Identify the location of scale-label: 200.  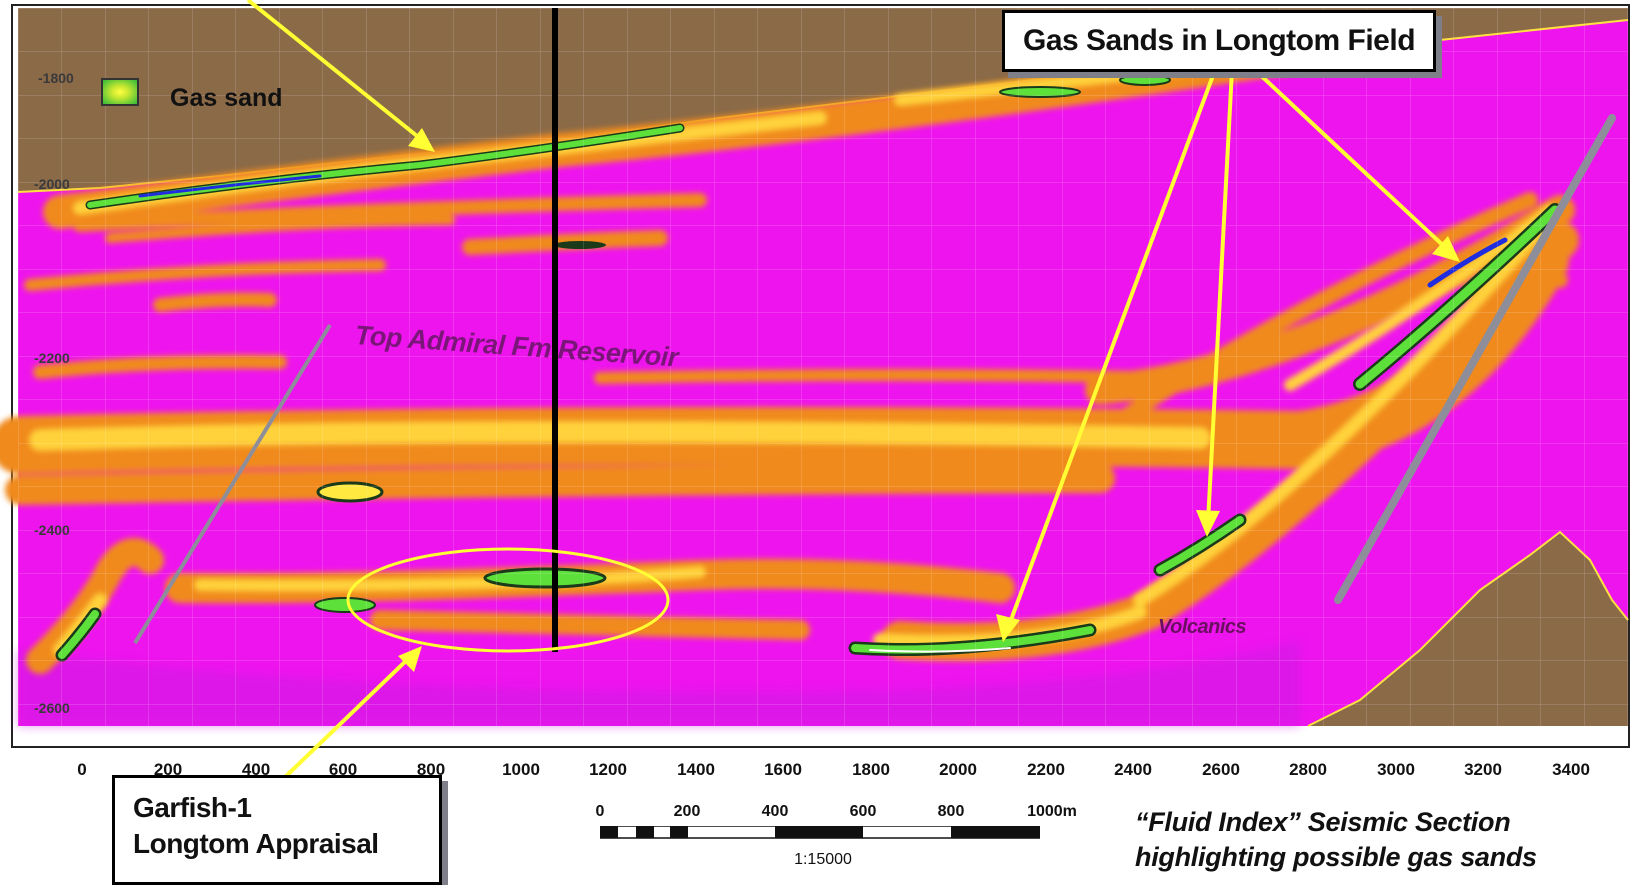
(687, 811).